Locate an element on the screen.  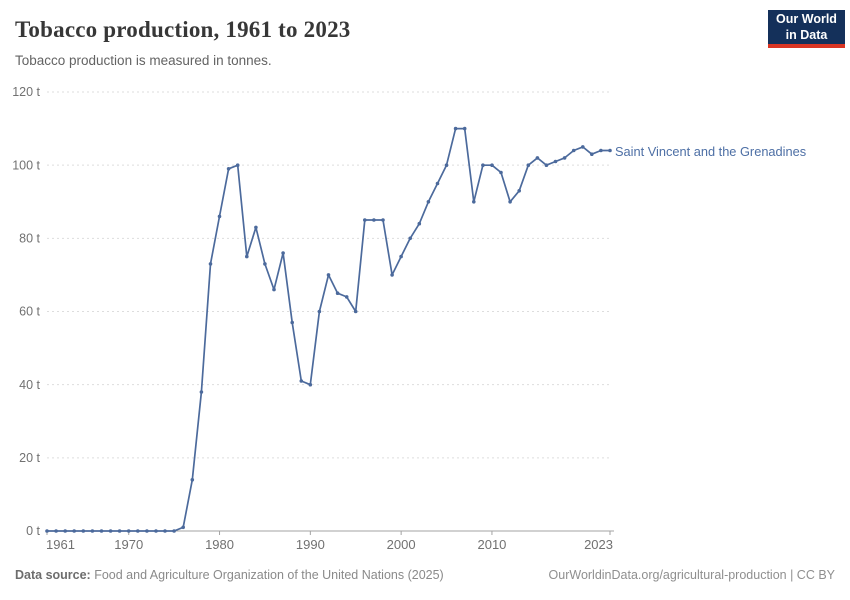
chart-title: Tobacco production, 1961 to 2023 is located at coordinates (183, 29).